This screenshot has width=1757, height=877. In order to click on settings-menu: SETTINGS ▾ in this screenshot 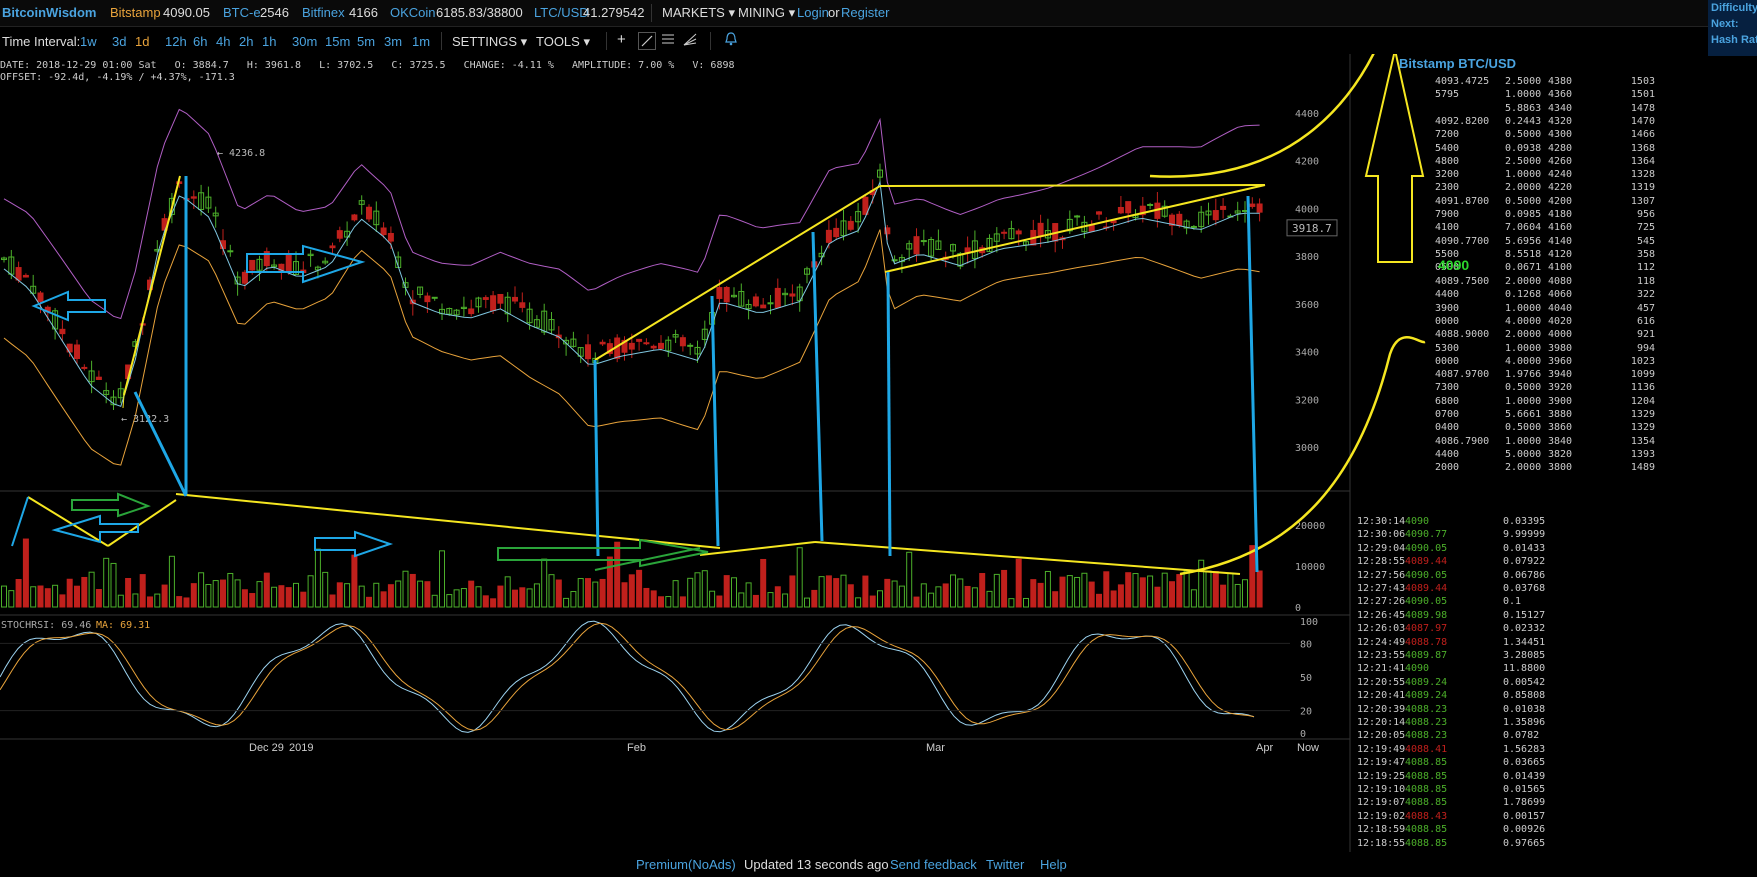, I will do `click(490, 41)`.